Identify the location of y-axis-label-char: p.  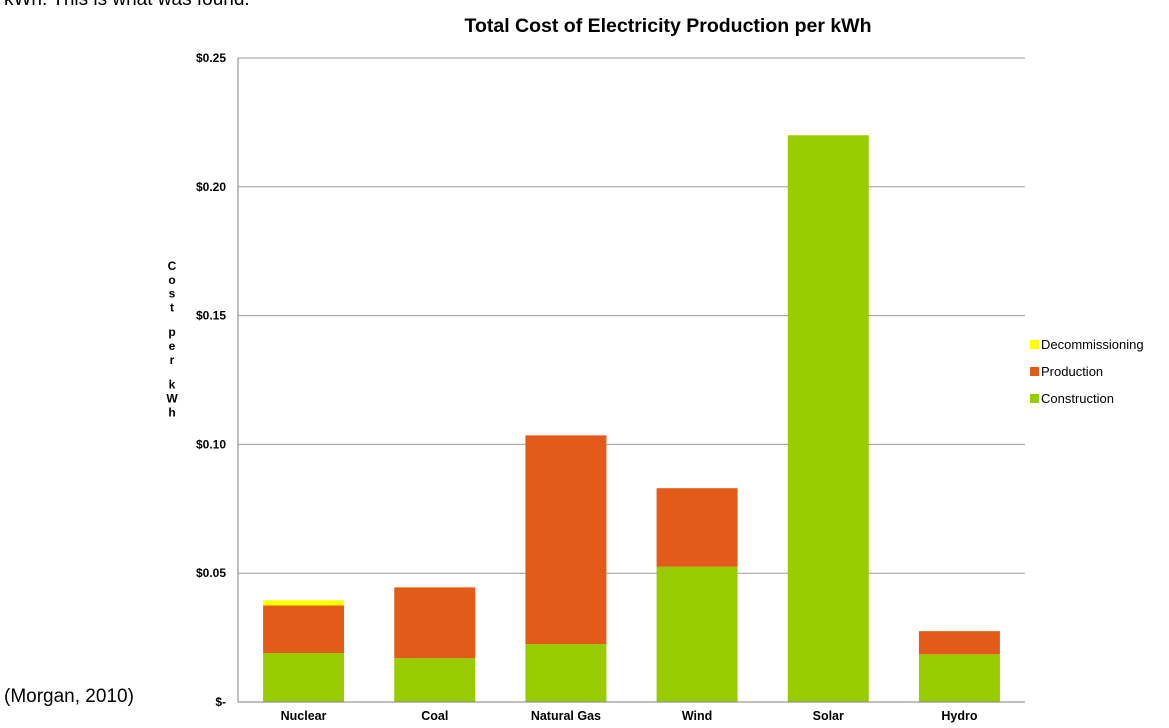
(171, 332).